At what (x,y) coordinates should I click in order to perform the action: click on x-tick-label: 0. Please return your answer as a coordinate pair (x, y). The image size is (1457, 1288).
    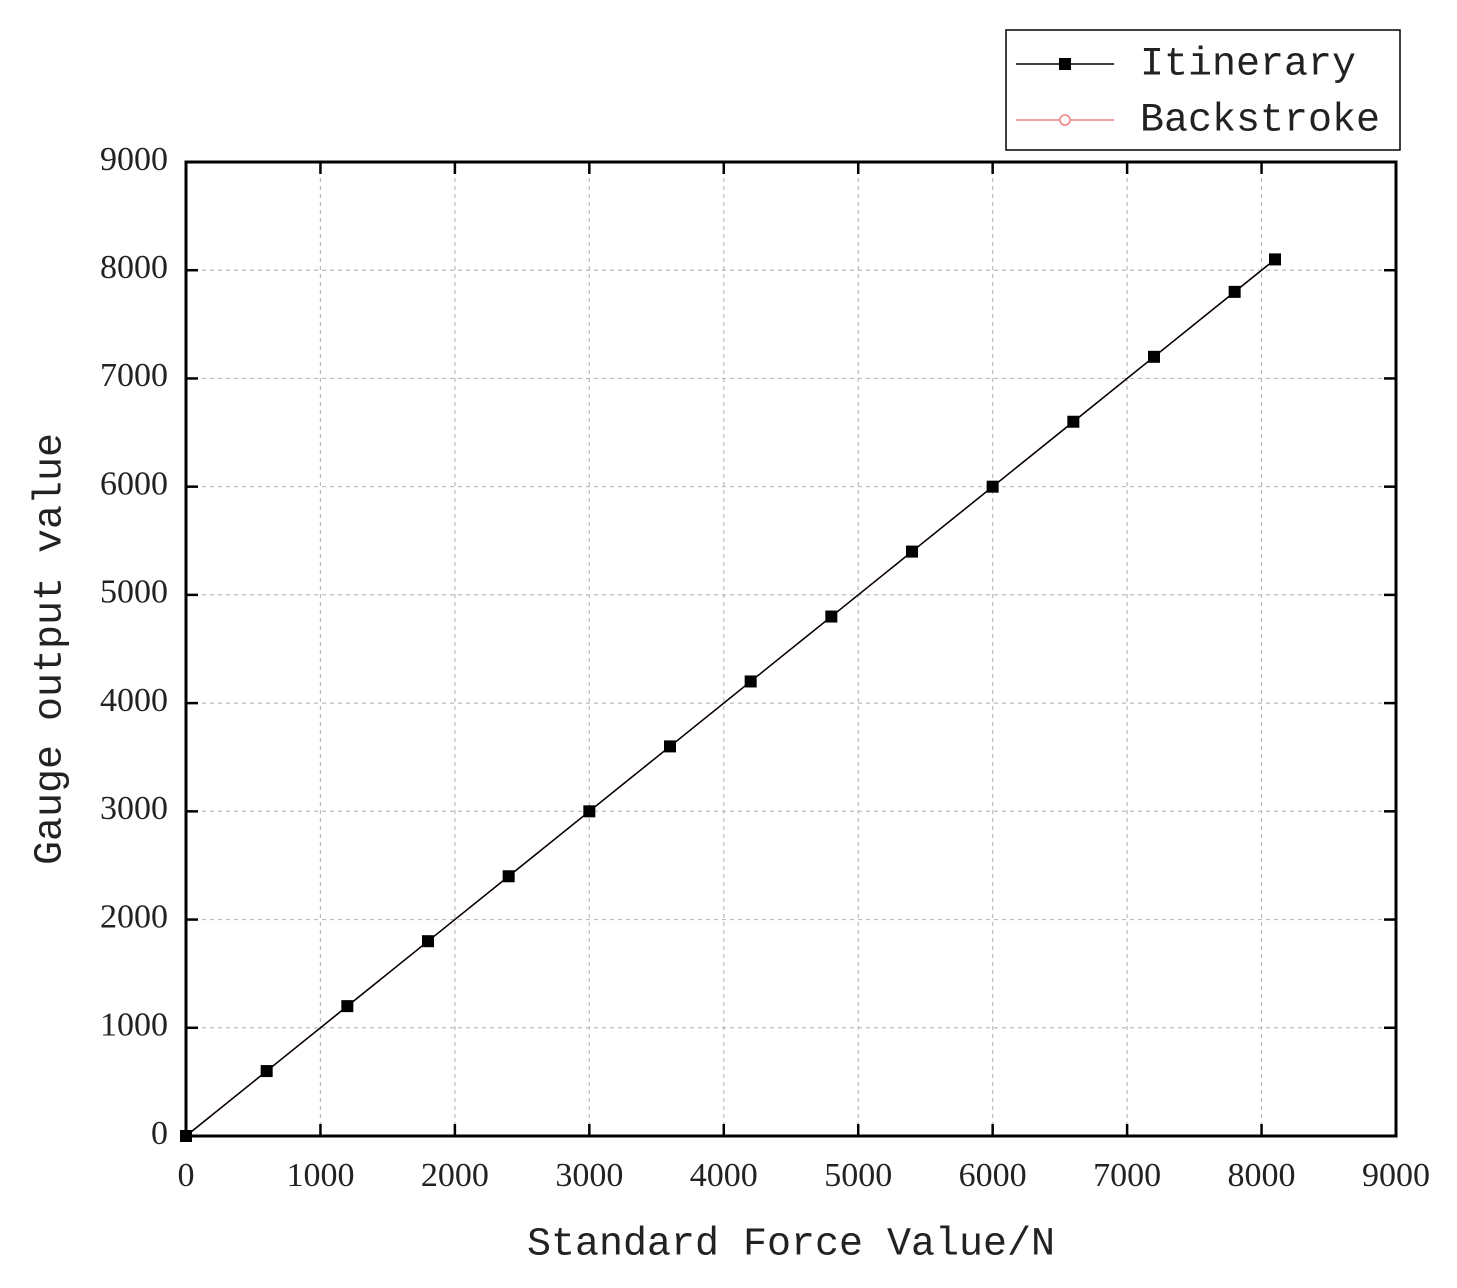
    Looking at the image, I should click on (186, 1175).